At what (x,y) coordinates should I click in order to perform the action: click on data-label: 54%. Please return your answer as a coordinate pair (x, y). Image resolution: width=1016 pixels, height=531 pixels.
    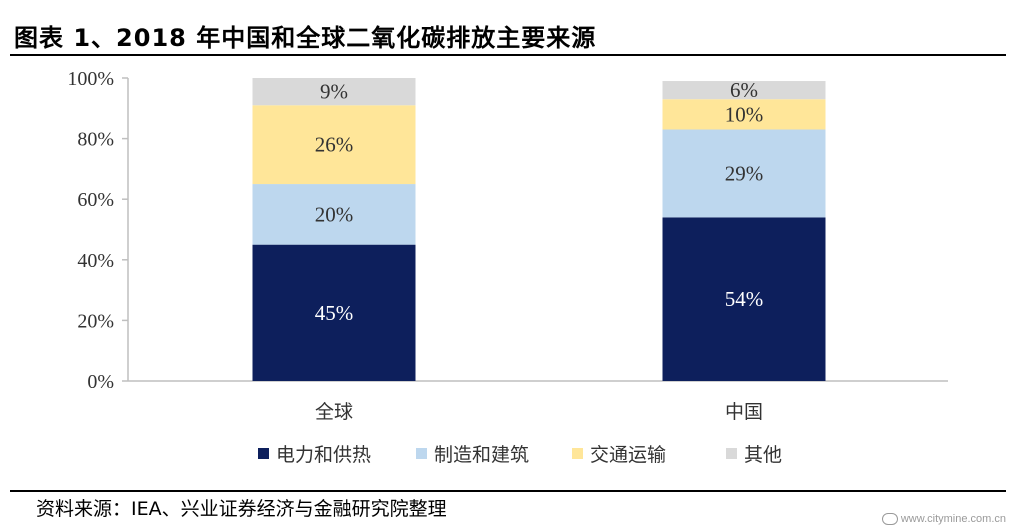
    Looking at the image, I should click on (744, 299).